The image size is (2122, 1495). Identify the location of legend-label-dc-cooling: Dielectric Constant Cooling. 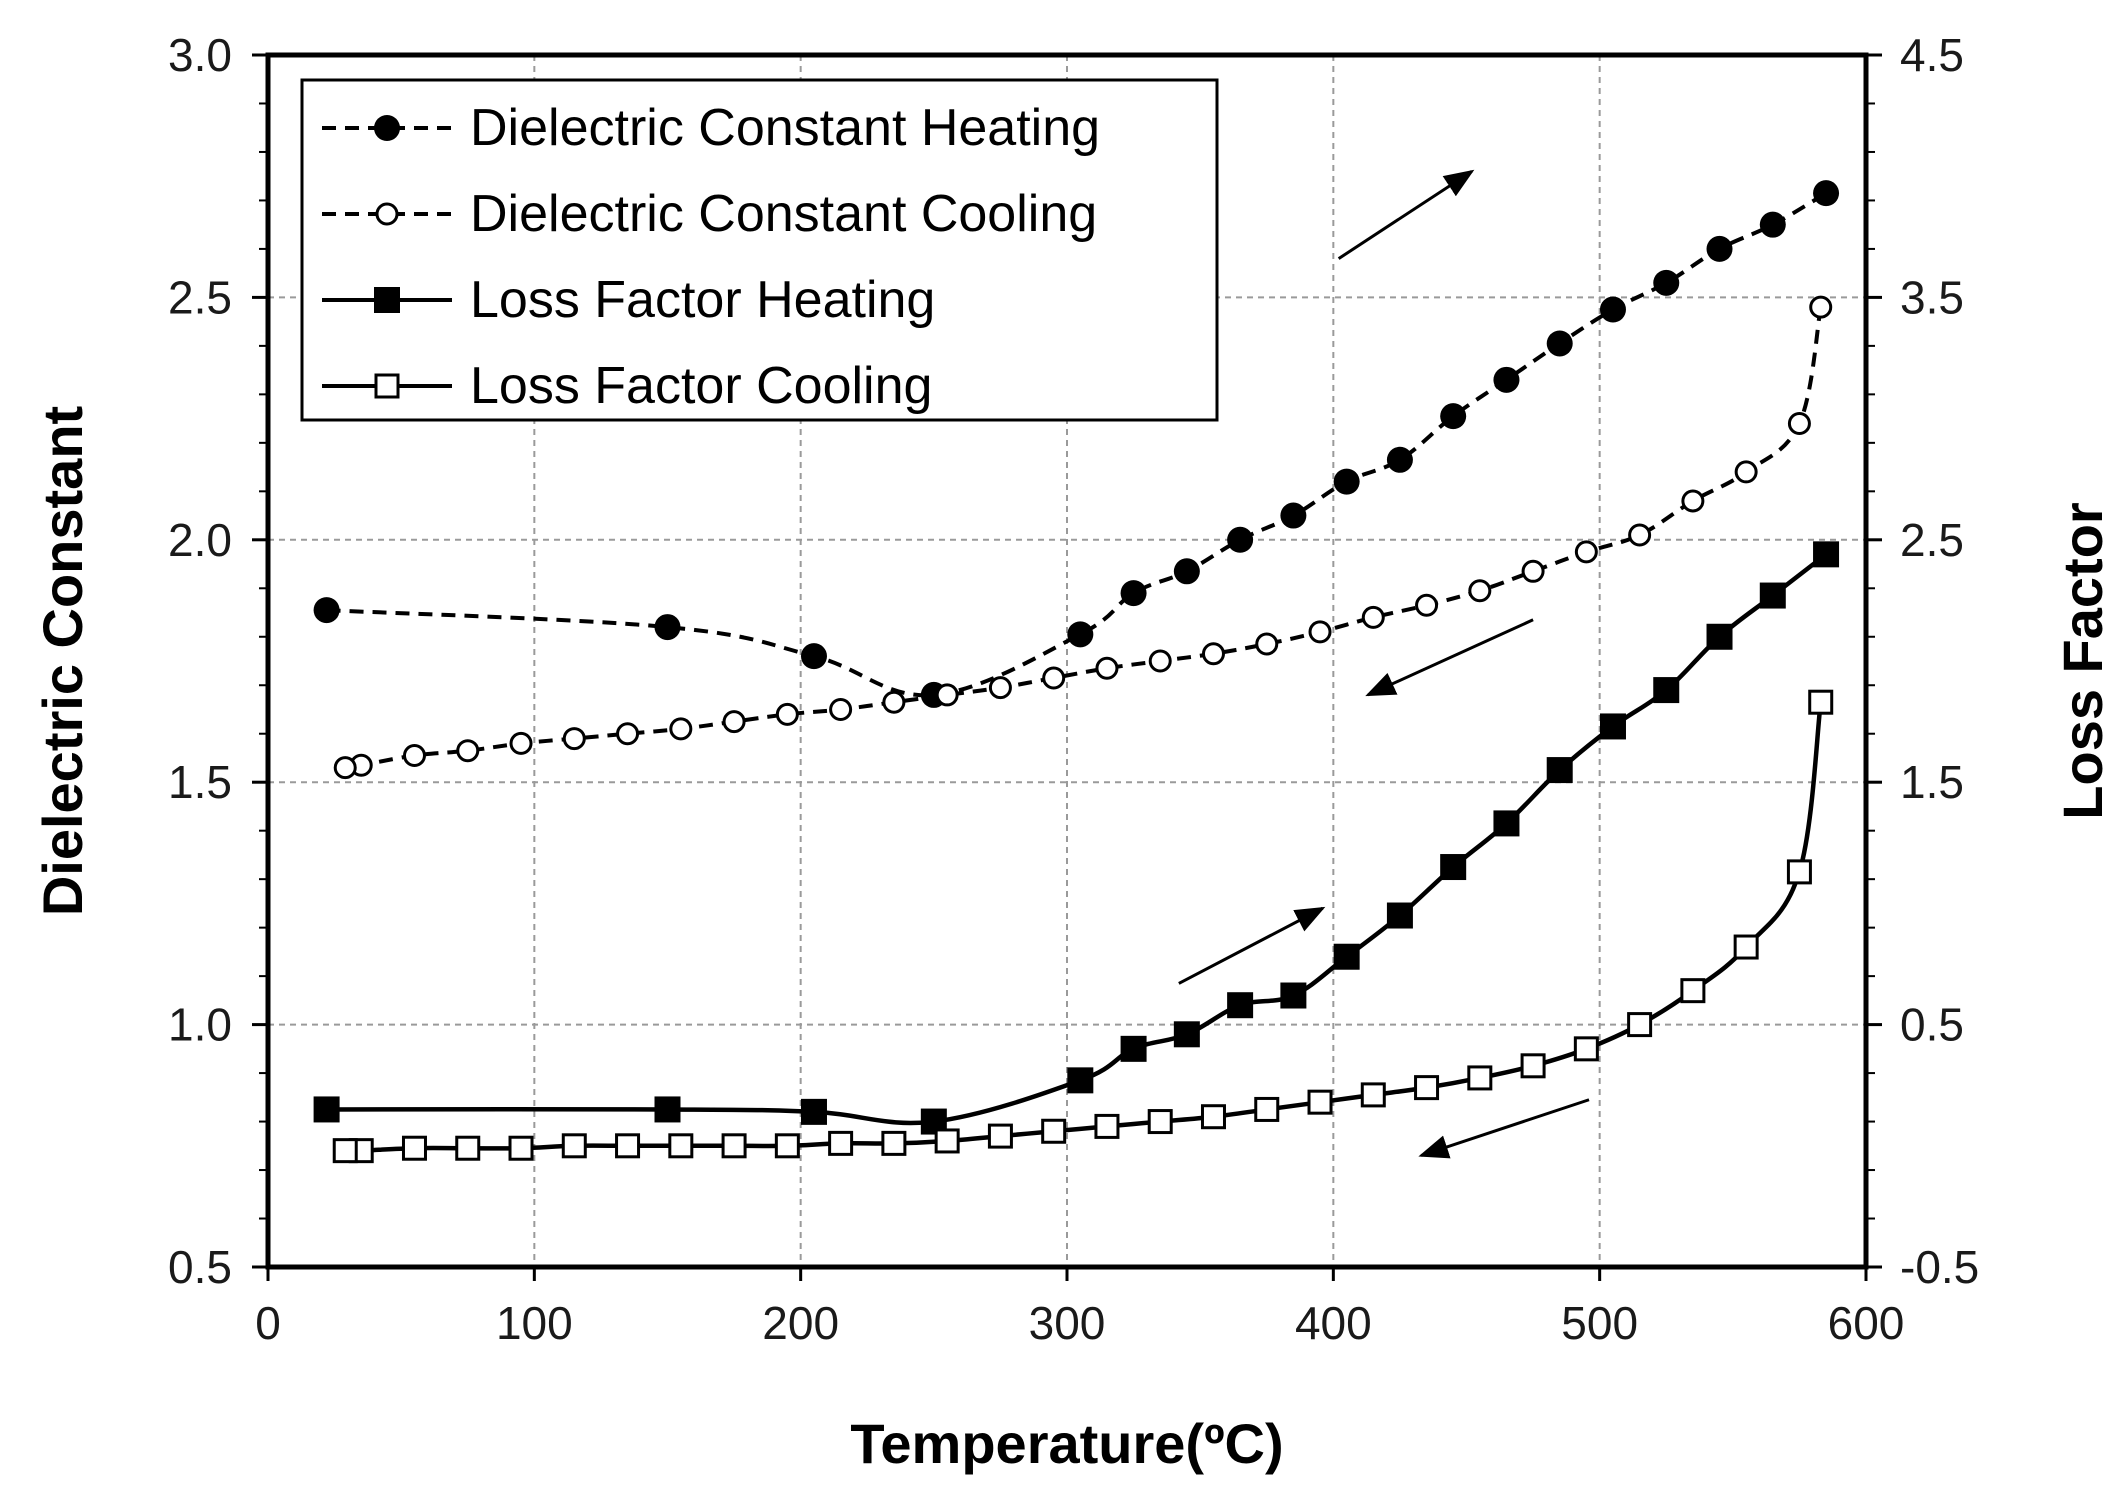
(783, 214).